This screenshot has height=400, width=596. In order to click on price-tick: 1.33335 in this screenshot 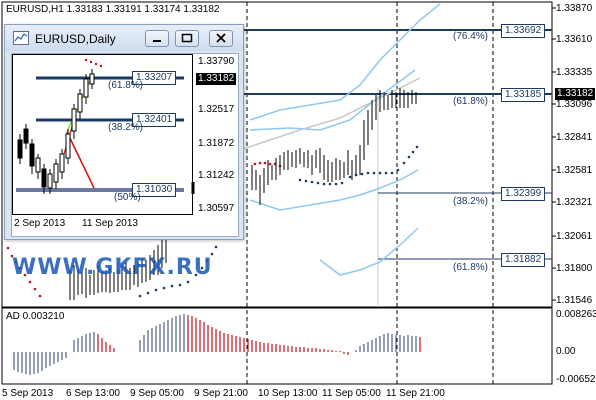, I will do `click(574, 72)`.